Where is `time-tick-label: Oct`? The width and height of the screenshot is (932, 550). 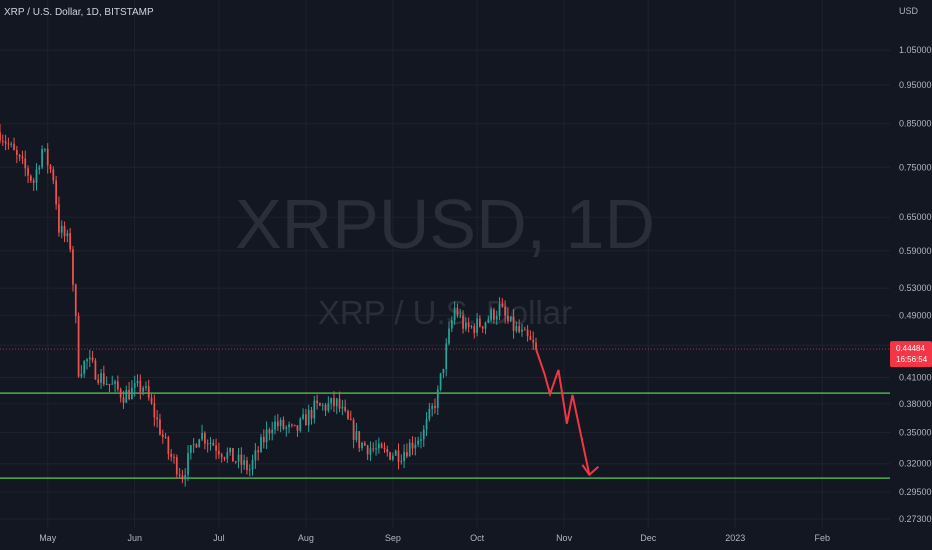
time-tick-label: Oct is located at coordinates (477, 538).